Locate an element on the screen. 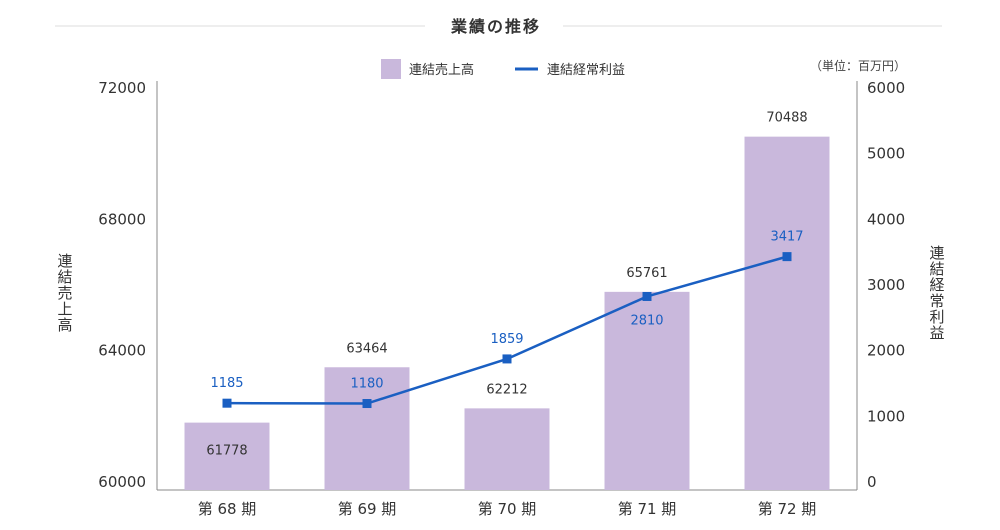 The height and width of the screenshot is (530, 1000). right-axis-title: 連結経常利益 is located at coordinates (936, 293).